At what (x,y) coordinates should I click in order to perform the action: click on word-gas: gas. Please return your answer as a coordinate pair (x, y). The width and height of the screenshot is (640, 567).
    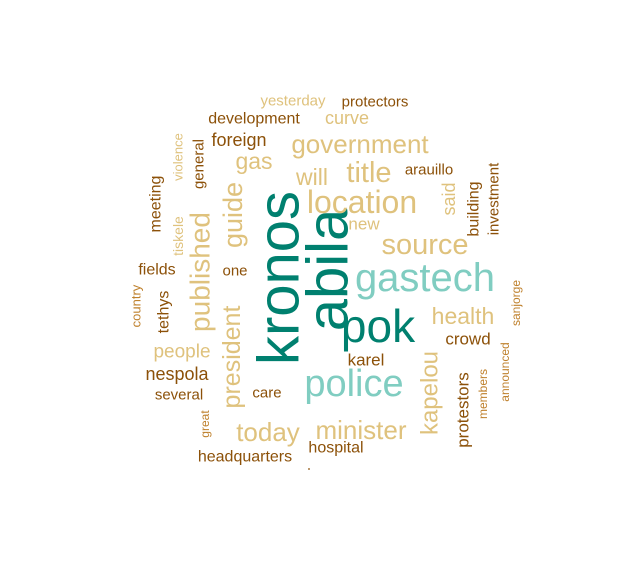
    Looking at the image, I should click on (253, 161).